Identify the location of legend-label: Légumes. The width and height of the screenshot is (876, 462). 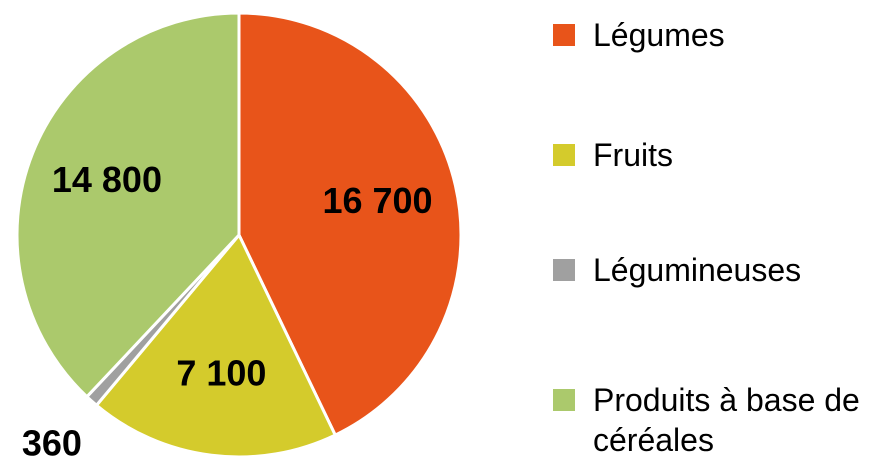
(659, 35).